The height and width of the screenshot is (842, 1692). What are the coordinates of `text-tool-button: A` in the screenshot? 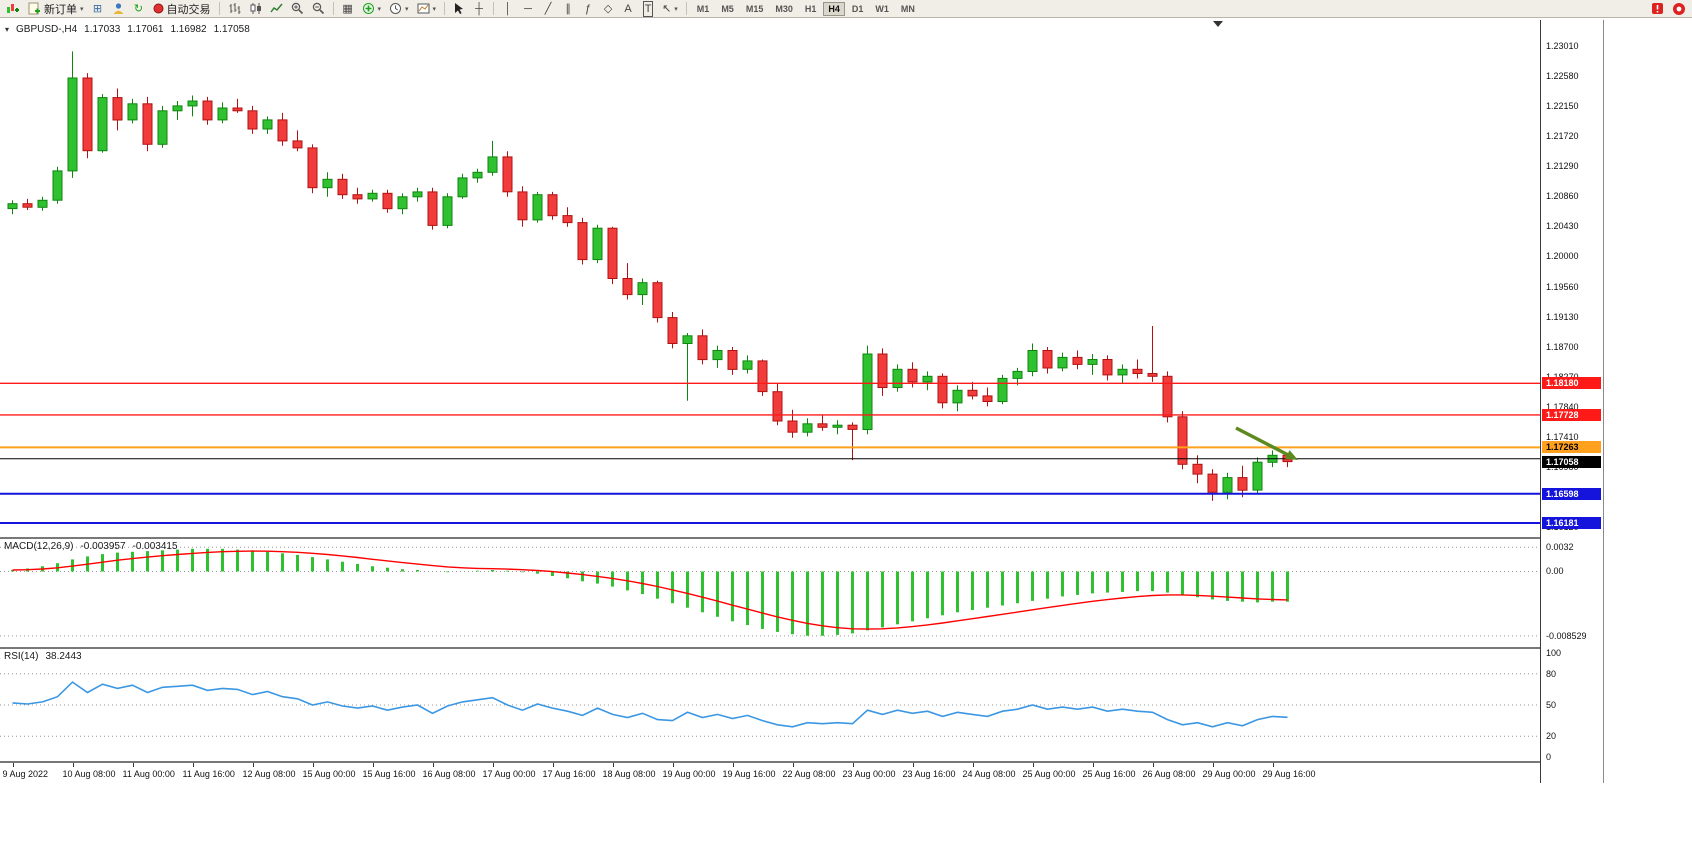 It's located at (628, 9).